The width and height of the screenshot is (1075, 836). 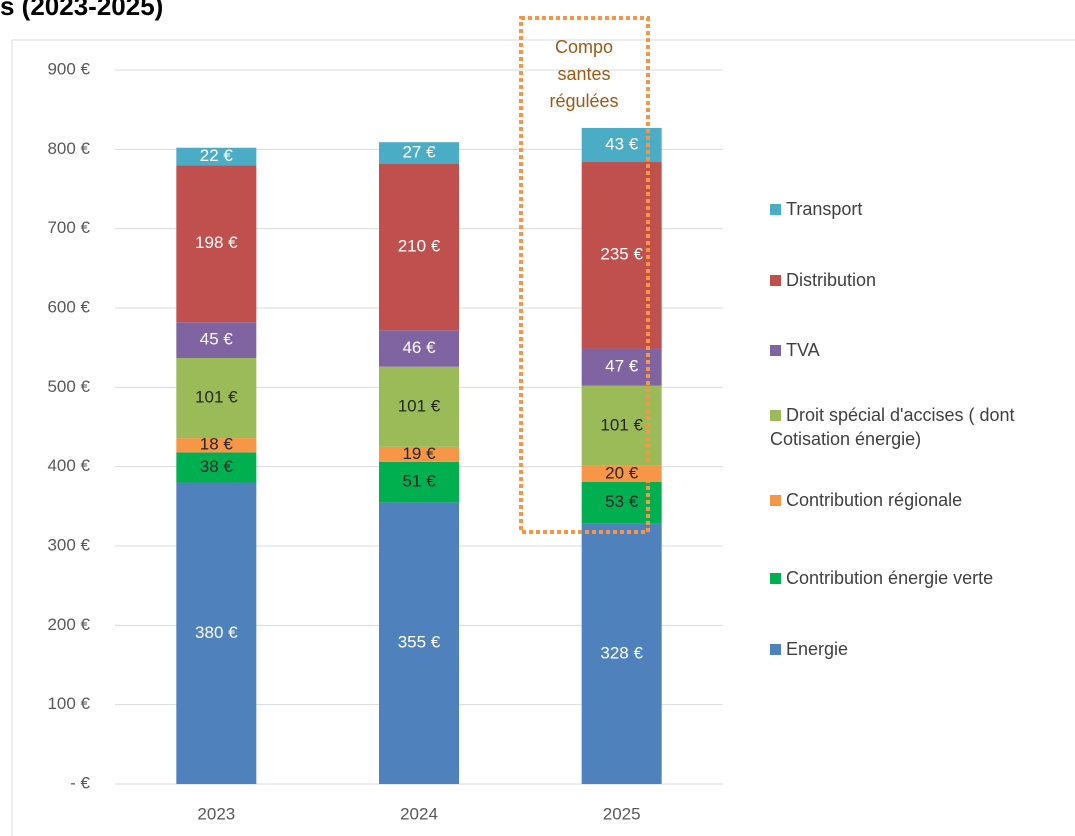 What do you see at coordinates (68, 68) in the screenshot?
I see `y-tick-label: 900 €` at bounding box center [68, 68].